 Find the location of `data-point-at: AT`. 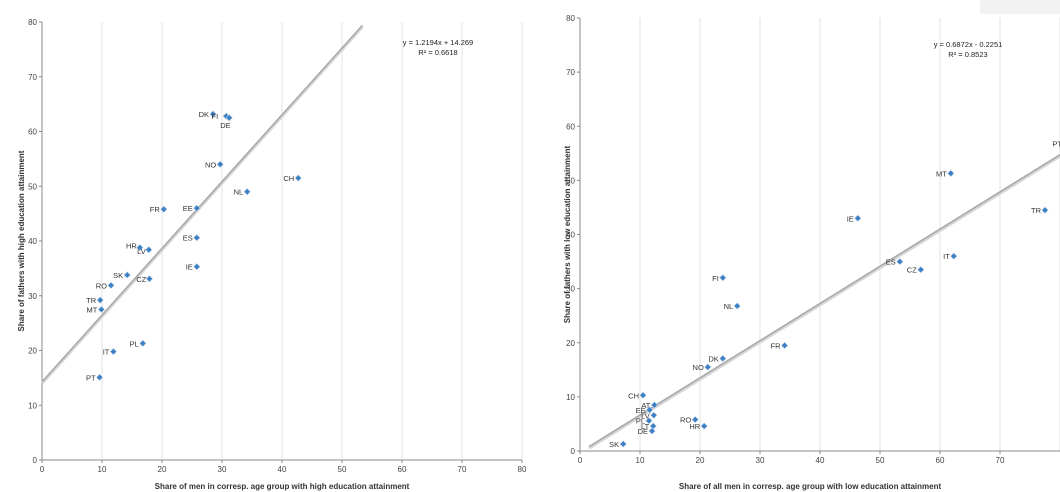

data-point-at: AT is located at coordinates (650, 405).